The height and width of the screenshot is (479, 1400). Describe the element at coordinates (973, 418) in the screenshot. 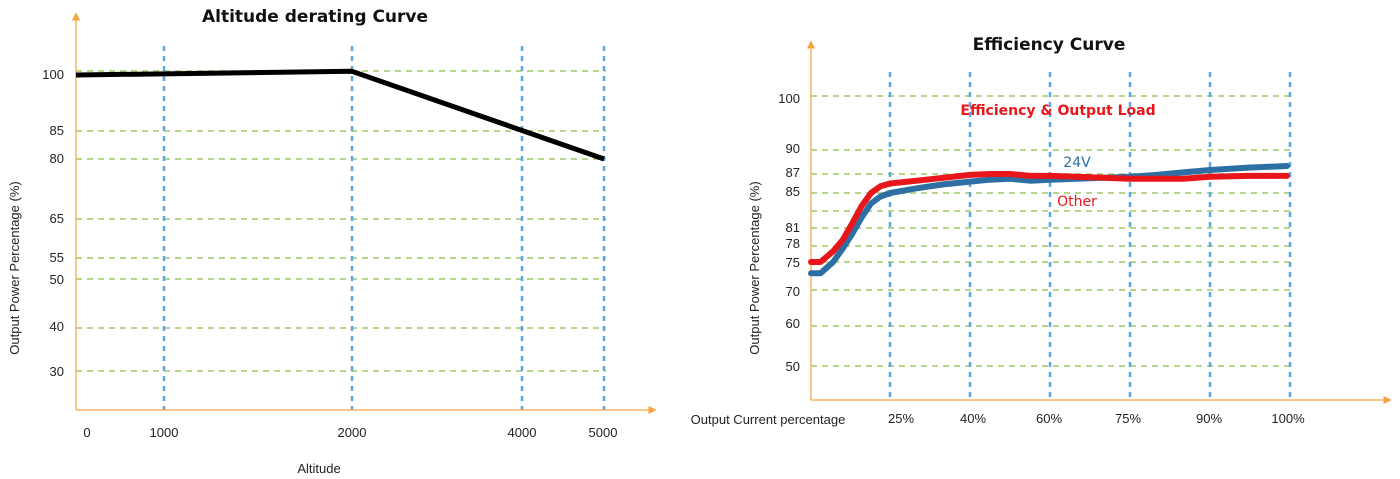

I see `x-tick-label: 40%` at that location.